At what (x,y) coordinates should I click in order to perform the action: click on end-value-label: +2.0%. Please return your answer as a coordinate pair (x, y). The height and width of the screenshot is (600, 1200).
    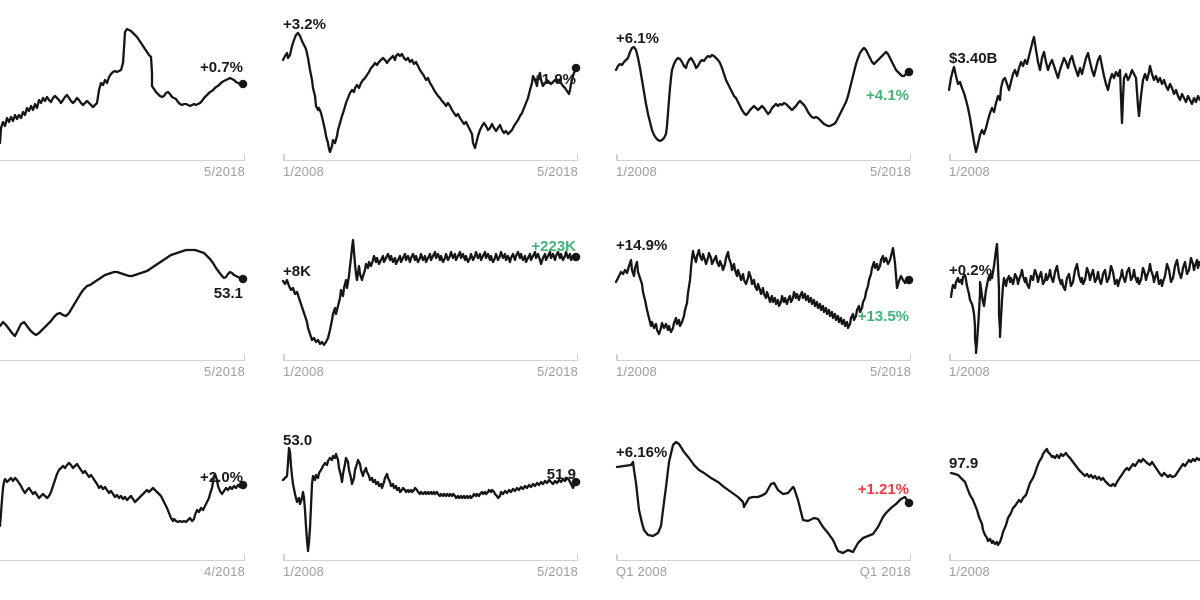
    Looking at the image, I should click on (221, 477).